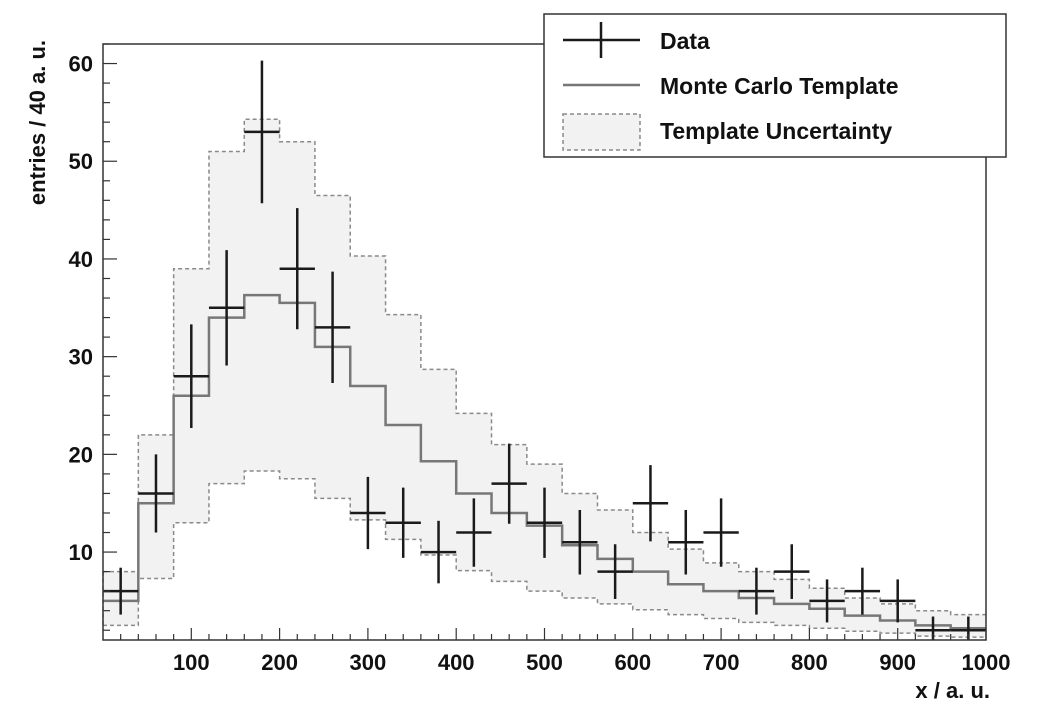 The height and width of the screenshot is (702, 1039). What do you see at coordinates (37, 122) in the screenshot?
I see `y-axis-title: entries / 40 a. u.` at bounding box center [37, 122].